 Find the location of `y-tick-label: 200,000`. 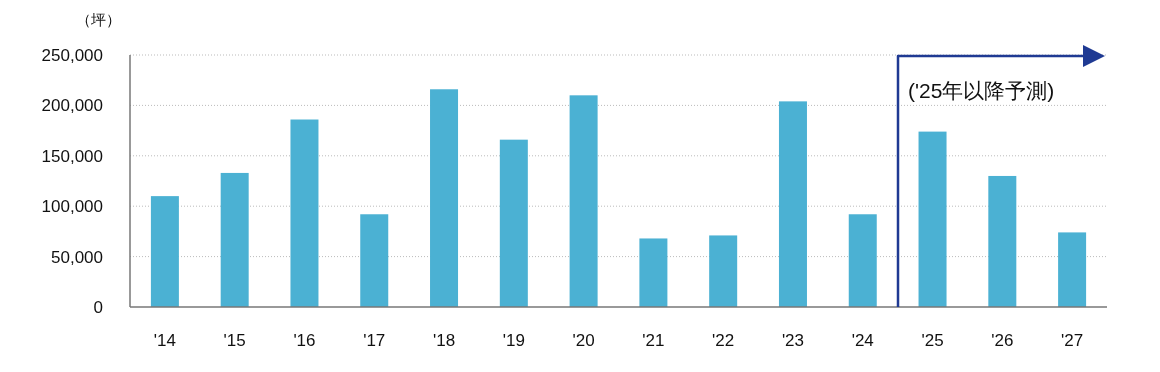

y-tick-label: 200,000 is located at coordinates (72, 106).